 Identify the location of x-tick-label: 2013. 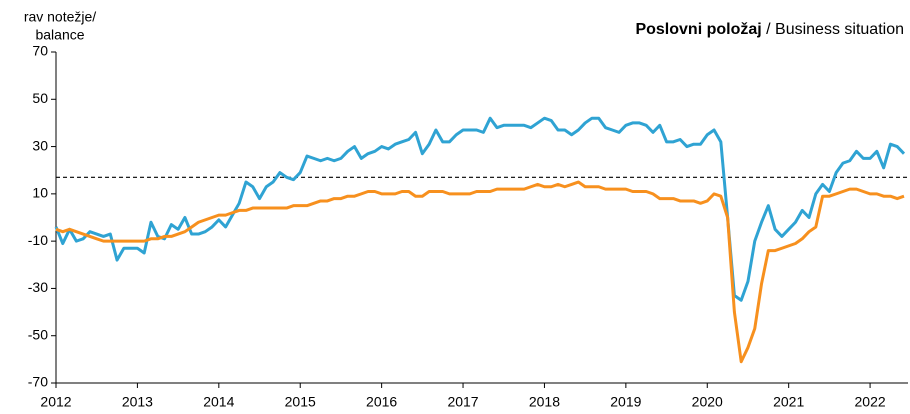
(137, 402).